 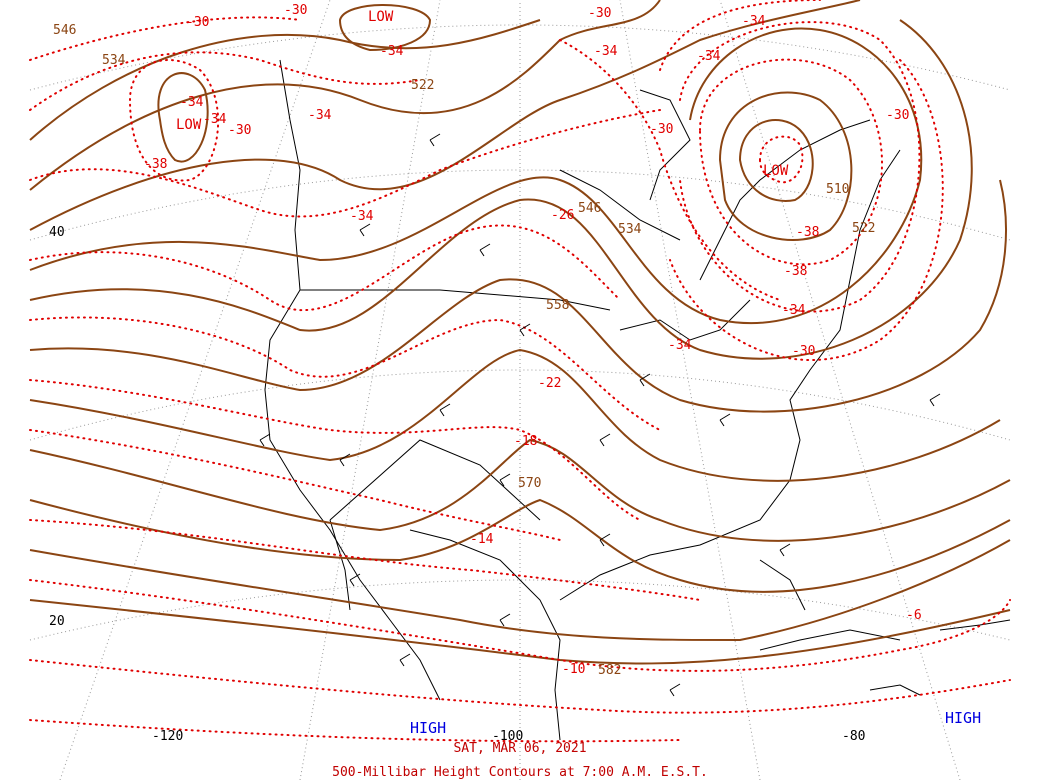 What do you see at coordinates (57, 232) in the screenshot?
I see `lat-label-40: 40` at bounding box center [57, 232].